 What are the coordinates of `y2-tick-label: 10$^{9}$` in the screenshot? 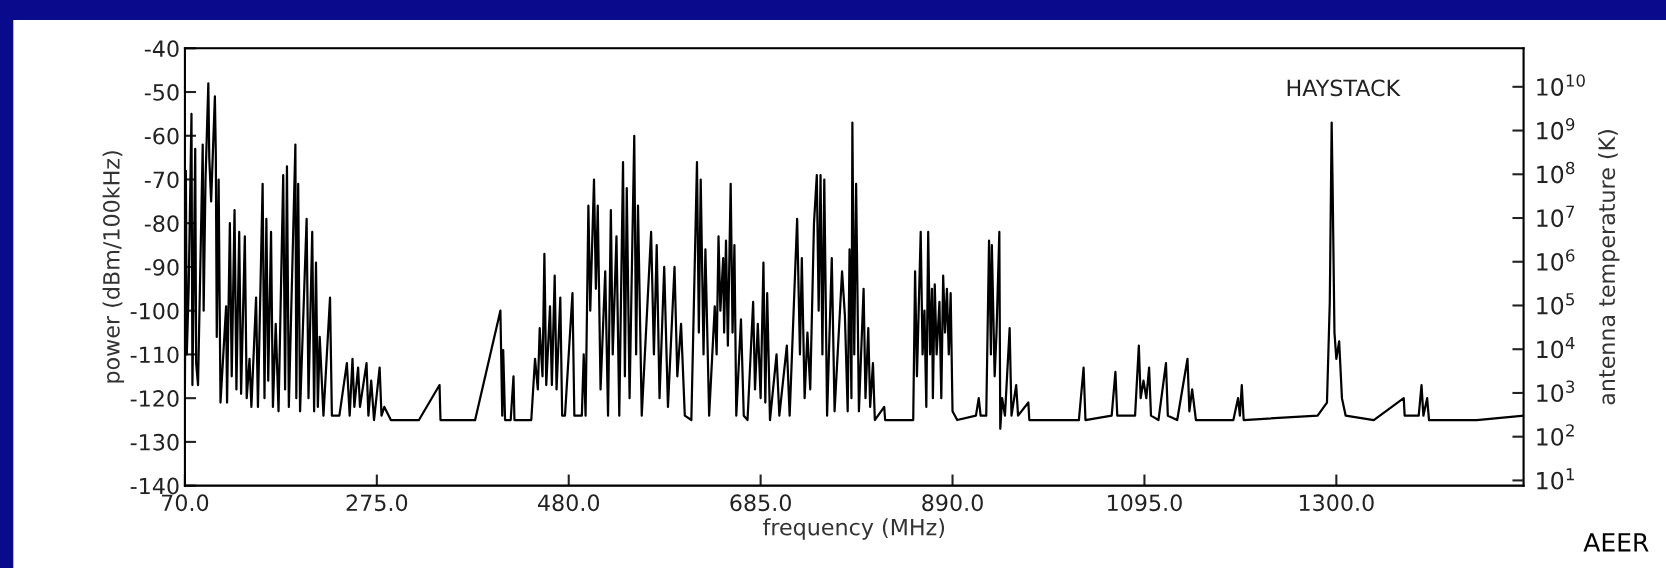 It's located at (1556, 129).